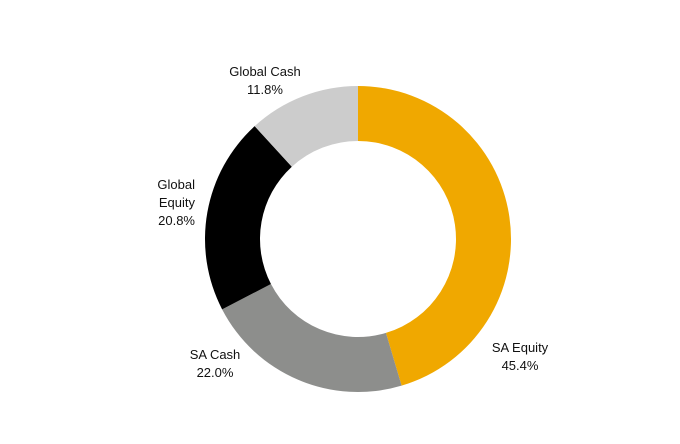 Image resolution: width=680 pixels, height=444 pixels. I want to click on value-label: 20.8%, so click(176, 220).